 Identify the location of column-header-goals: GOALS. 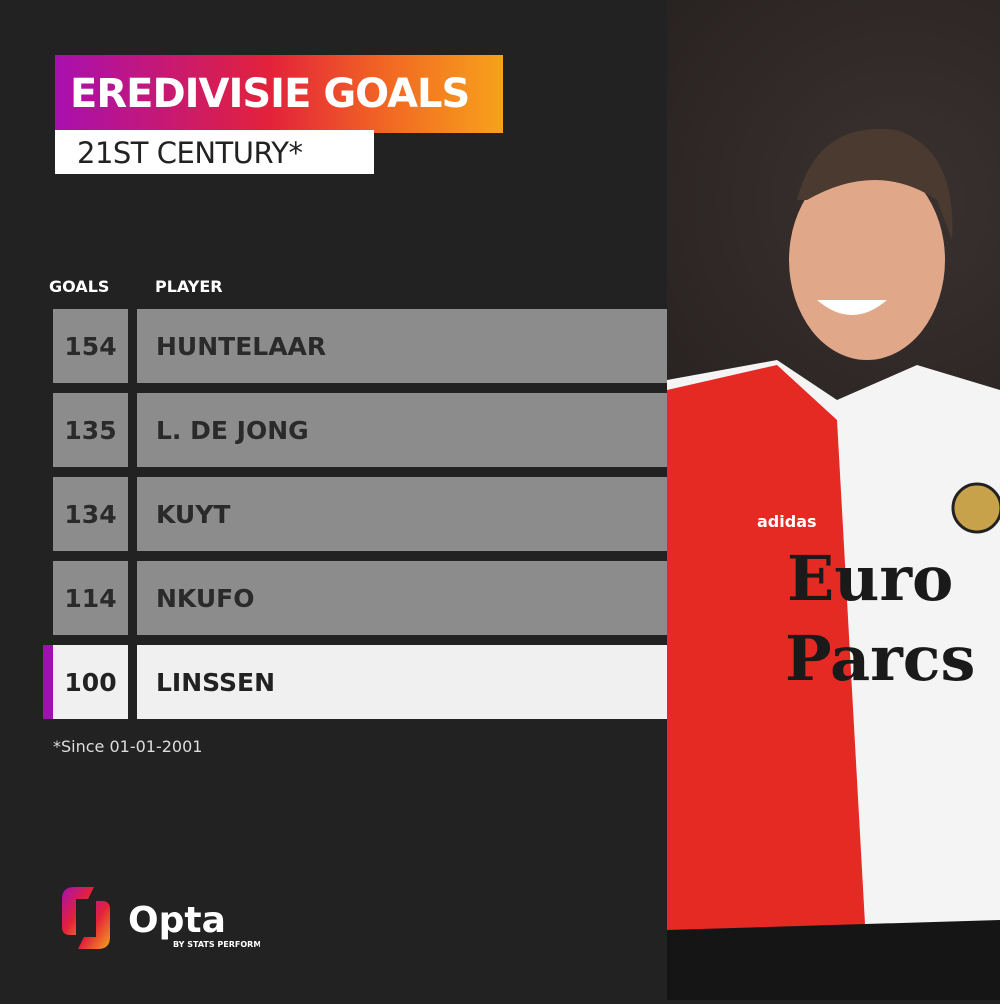
(79, 286).